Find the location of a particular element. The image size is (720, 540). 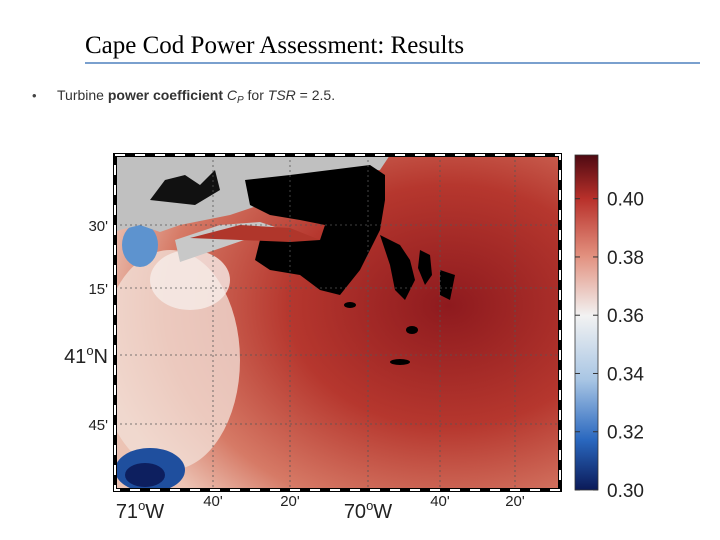

coord-label: 30' is located at coordinates (98, 226).